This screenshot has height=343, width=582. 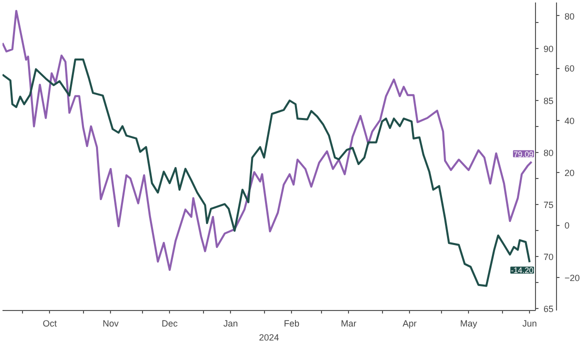 What do you see at coordinates (170, 323) in the screenshot?
I see `x-tick-label: Dec` at bounding box center [170, 323].